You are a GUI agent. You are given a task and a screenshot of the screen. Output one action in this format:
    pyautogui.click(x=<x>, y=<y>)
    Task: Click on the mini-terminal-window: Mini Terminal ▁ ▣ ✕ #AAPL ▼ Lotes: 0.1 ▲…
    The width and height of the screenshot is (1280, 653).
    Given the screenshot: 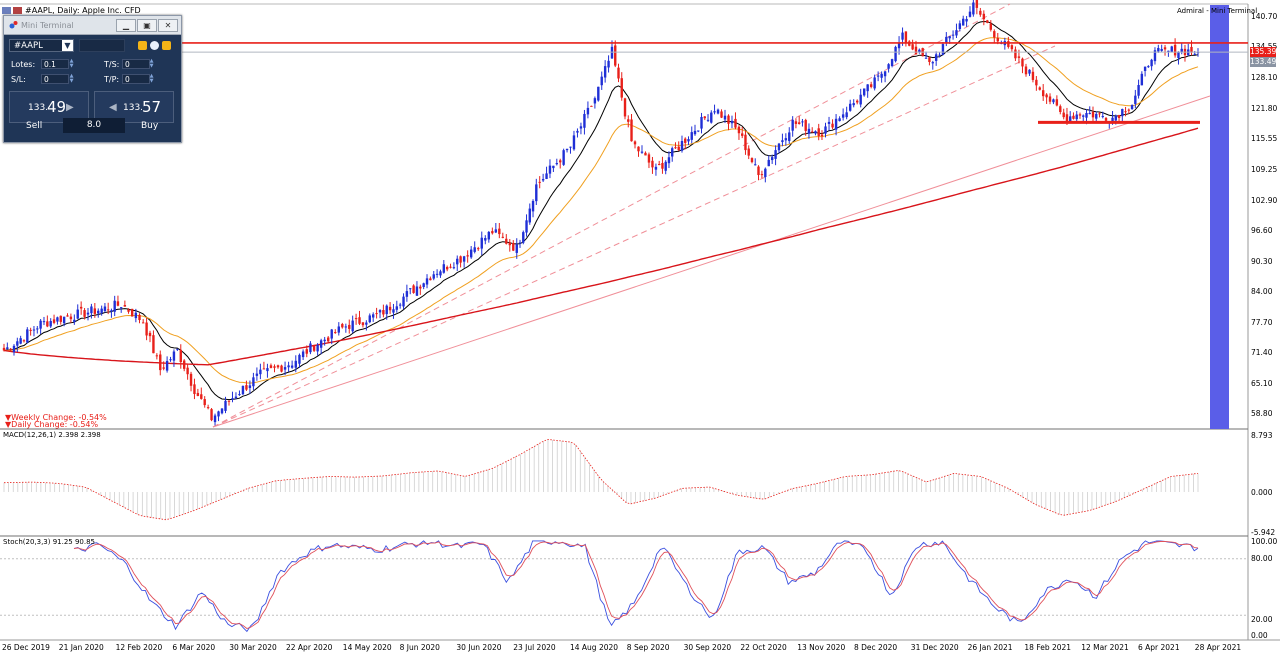 What is the action you would take?
    pyautogui.click(x=92, y=79)
    